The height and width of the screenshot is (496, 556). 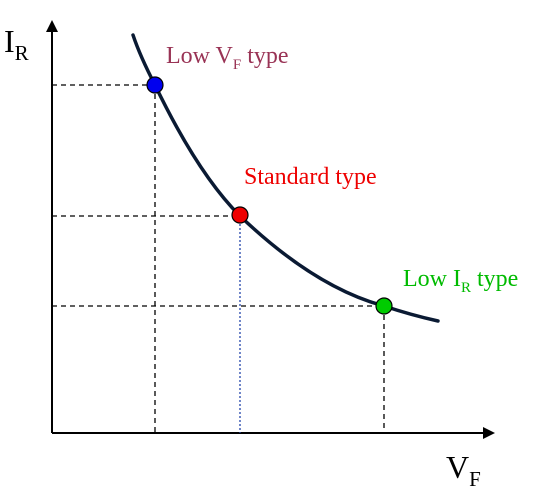 I want to click on low-ir-point, so click(x=384, y=306).